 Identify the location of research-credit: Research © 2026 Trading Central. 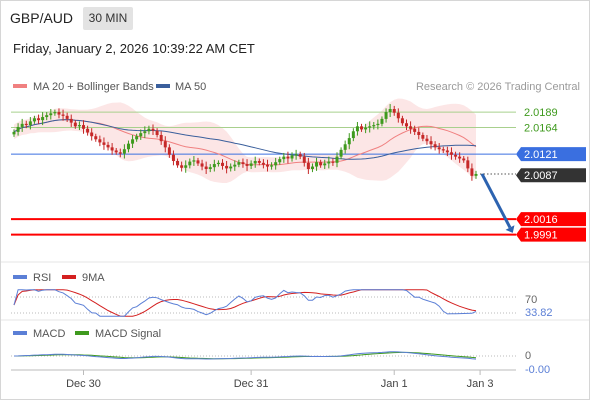
(498, 87).